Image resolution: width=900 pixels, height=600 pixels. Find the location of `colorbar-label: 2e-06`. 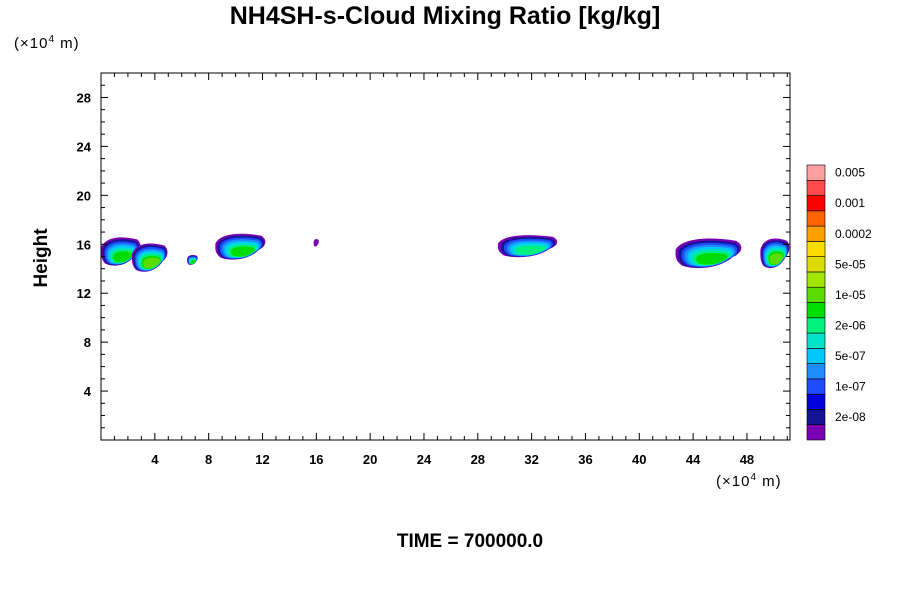

colorbar-label: 2e-06 is located at coordinates (850, 325).